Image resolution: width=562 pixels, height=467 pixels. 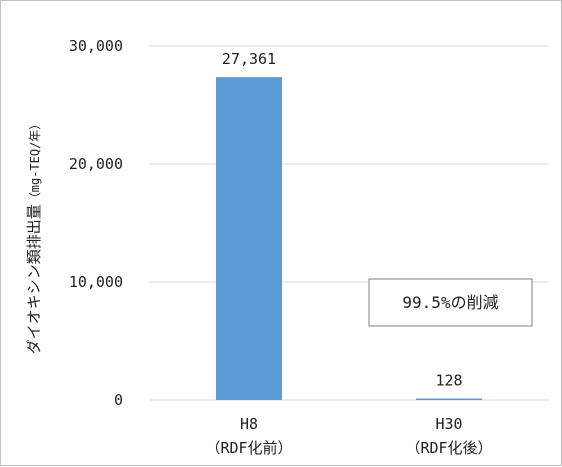 I want to click on data-label: 128, so click(x=448, y=380).